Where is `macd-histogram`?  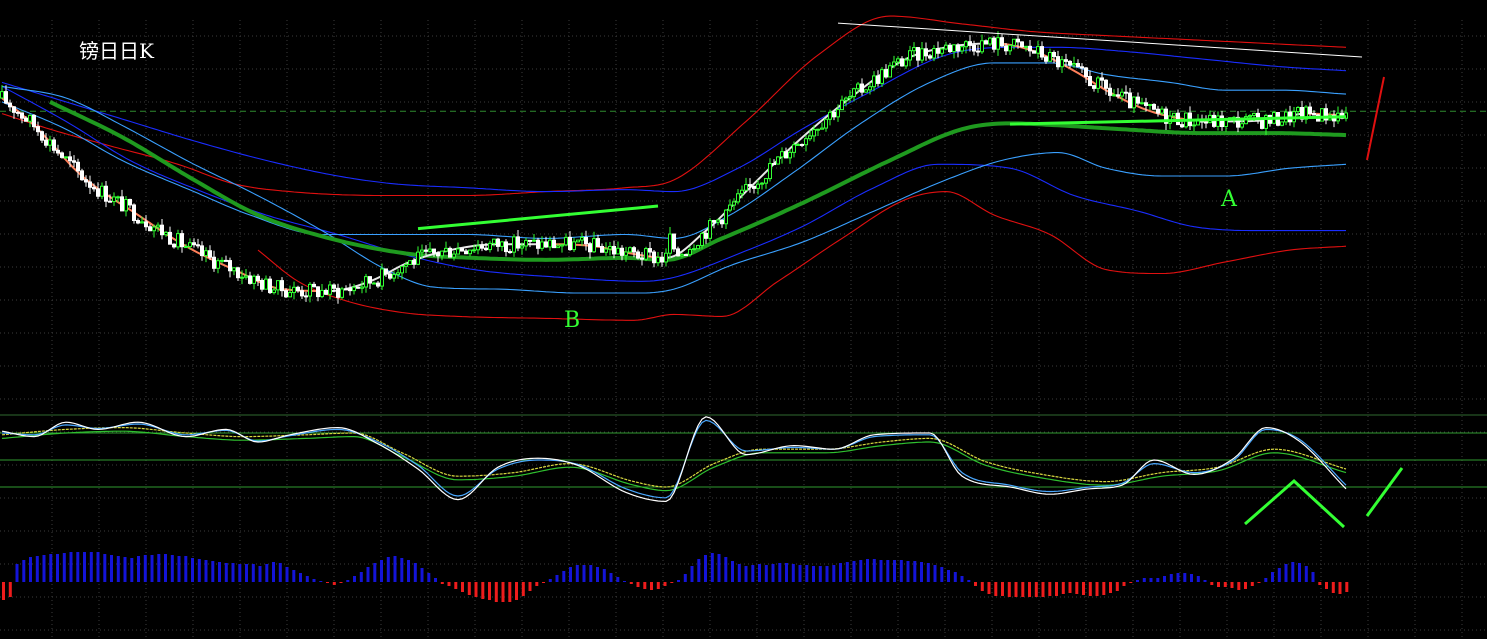 macd-histogram is located at coordinates (675, 577).